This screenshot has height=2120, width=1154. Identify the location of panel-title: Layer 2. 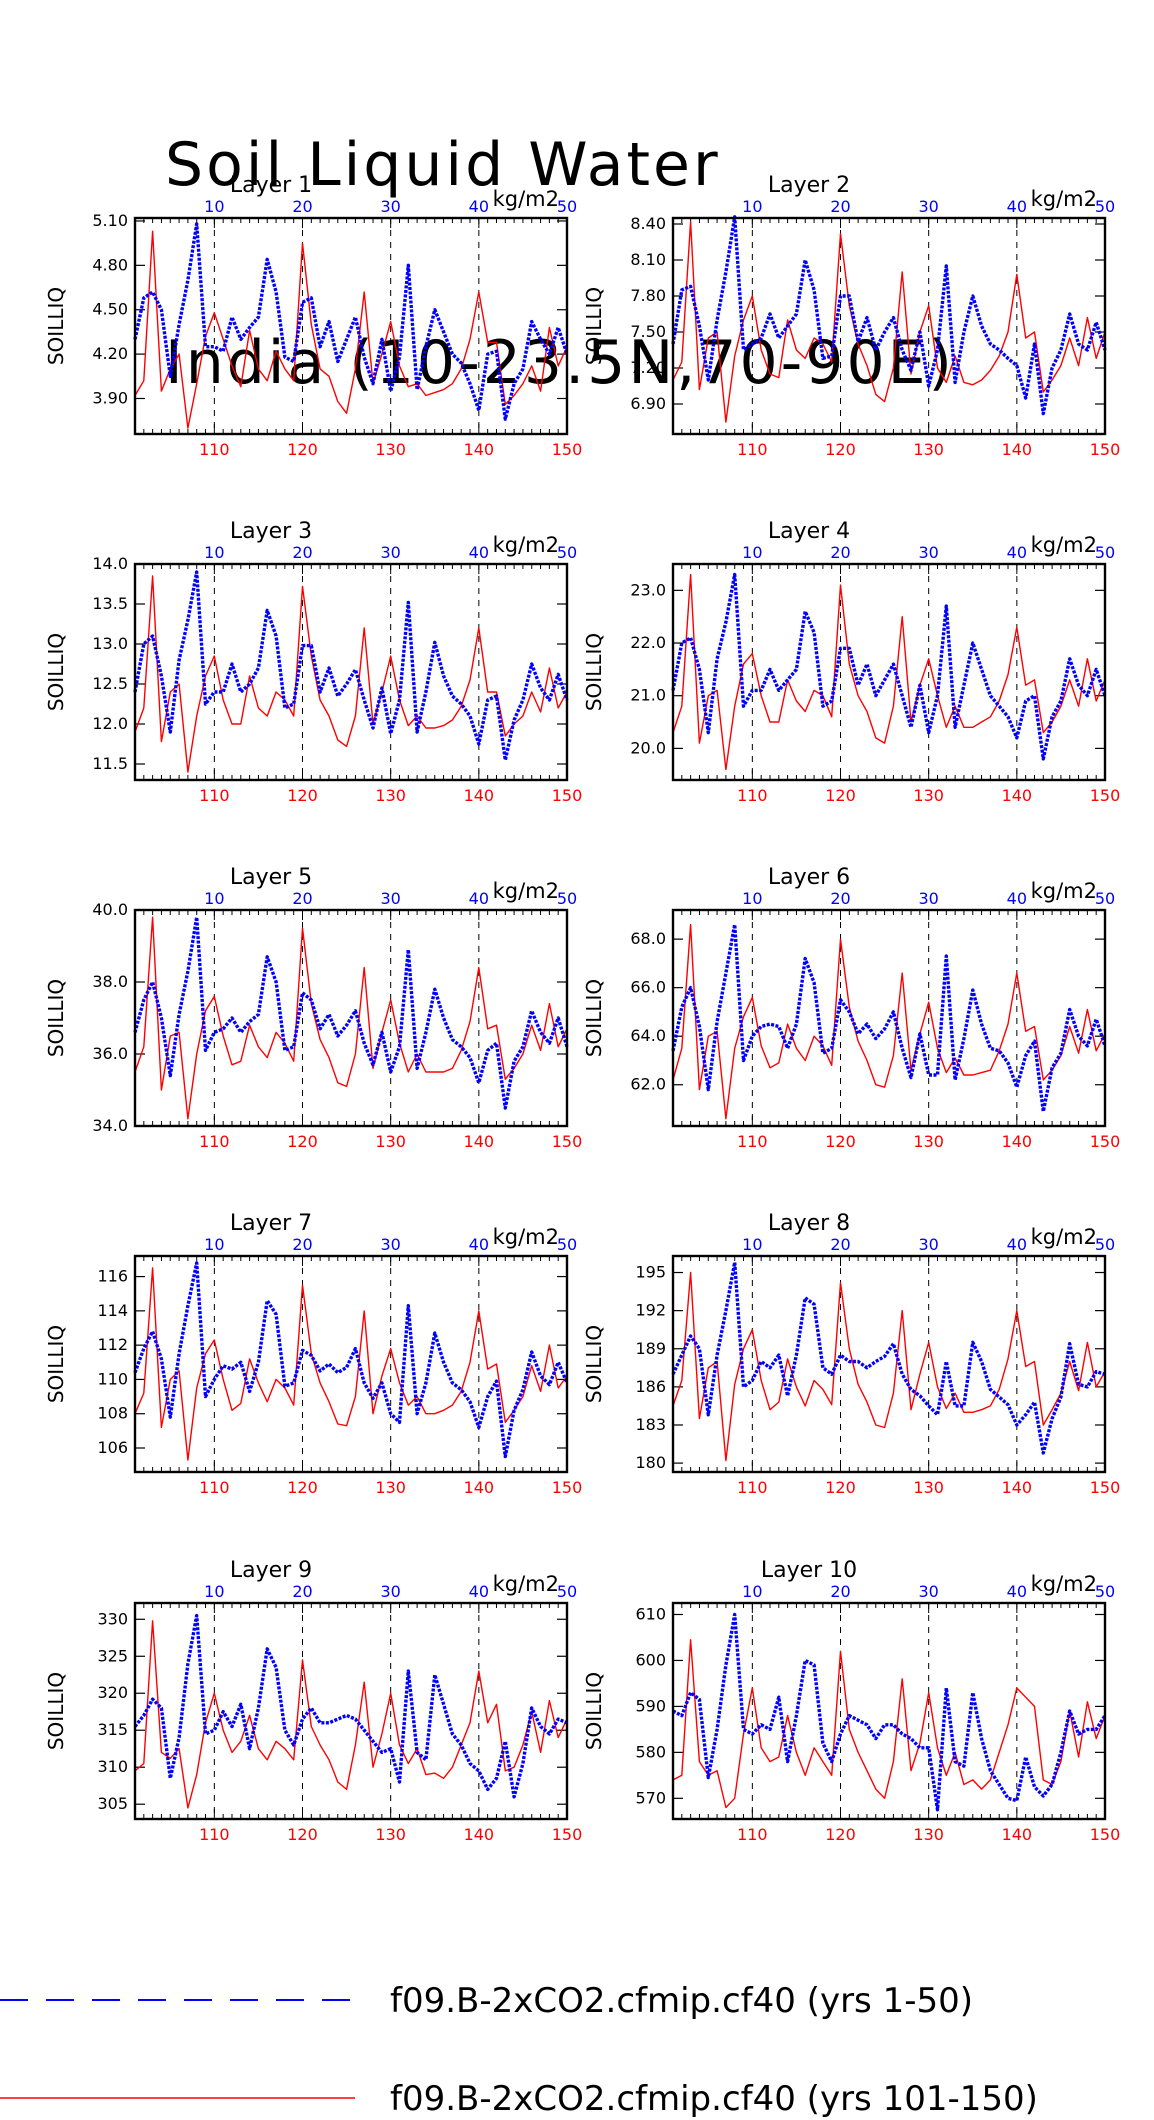
(809, 185).